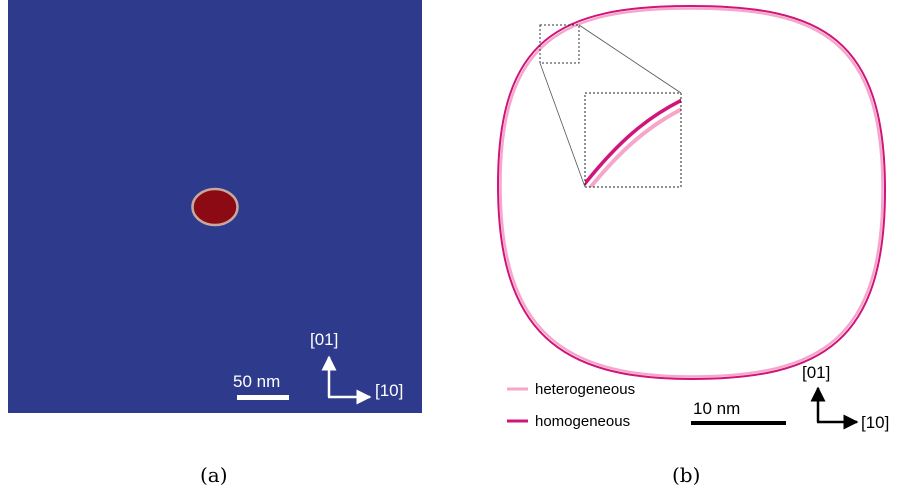 Image resolution: width=898 pixels, height=500 pixels. Describe the element at coordinates (686, 475) in the screenshot. I see `caption-b: (b)` at that location.